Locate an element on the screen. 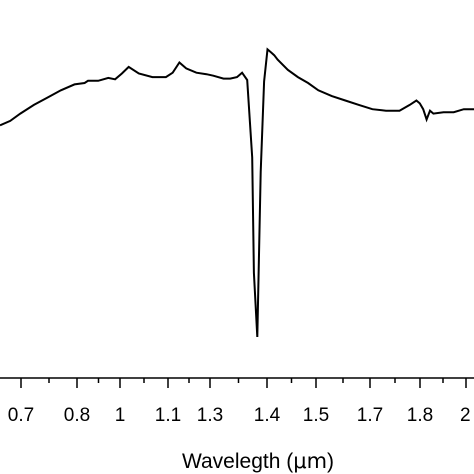 The image size is (474, 474). x-axis-ticks is located at coordinates (243, 383).